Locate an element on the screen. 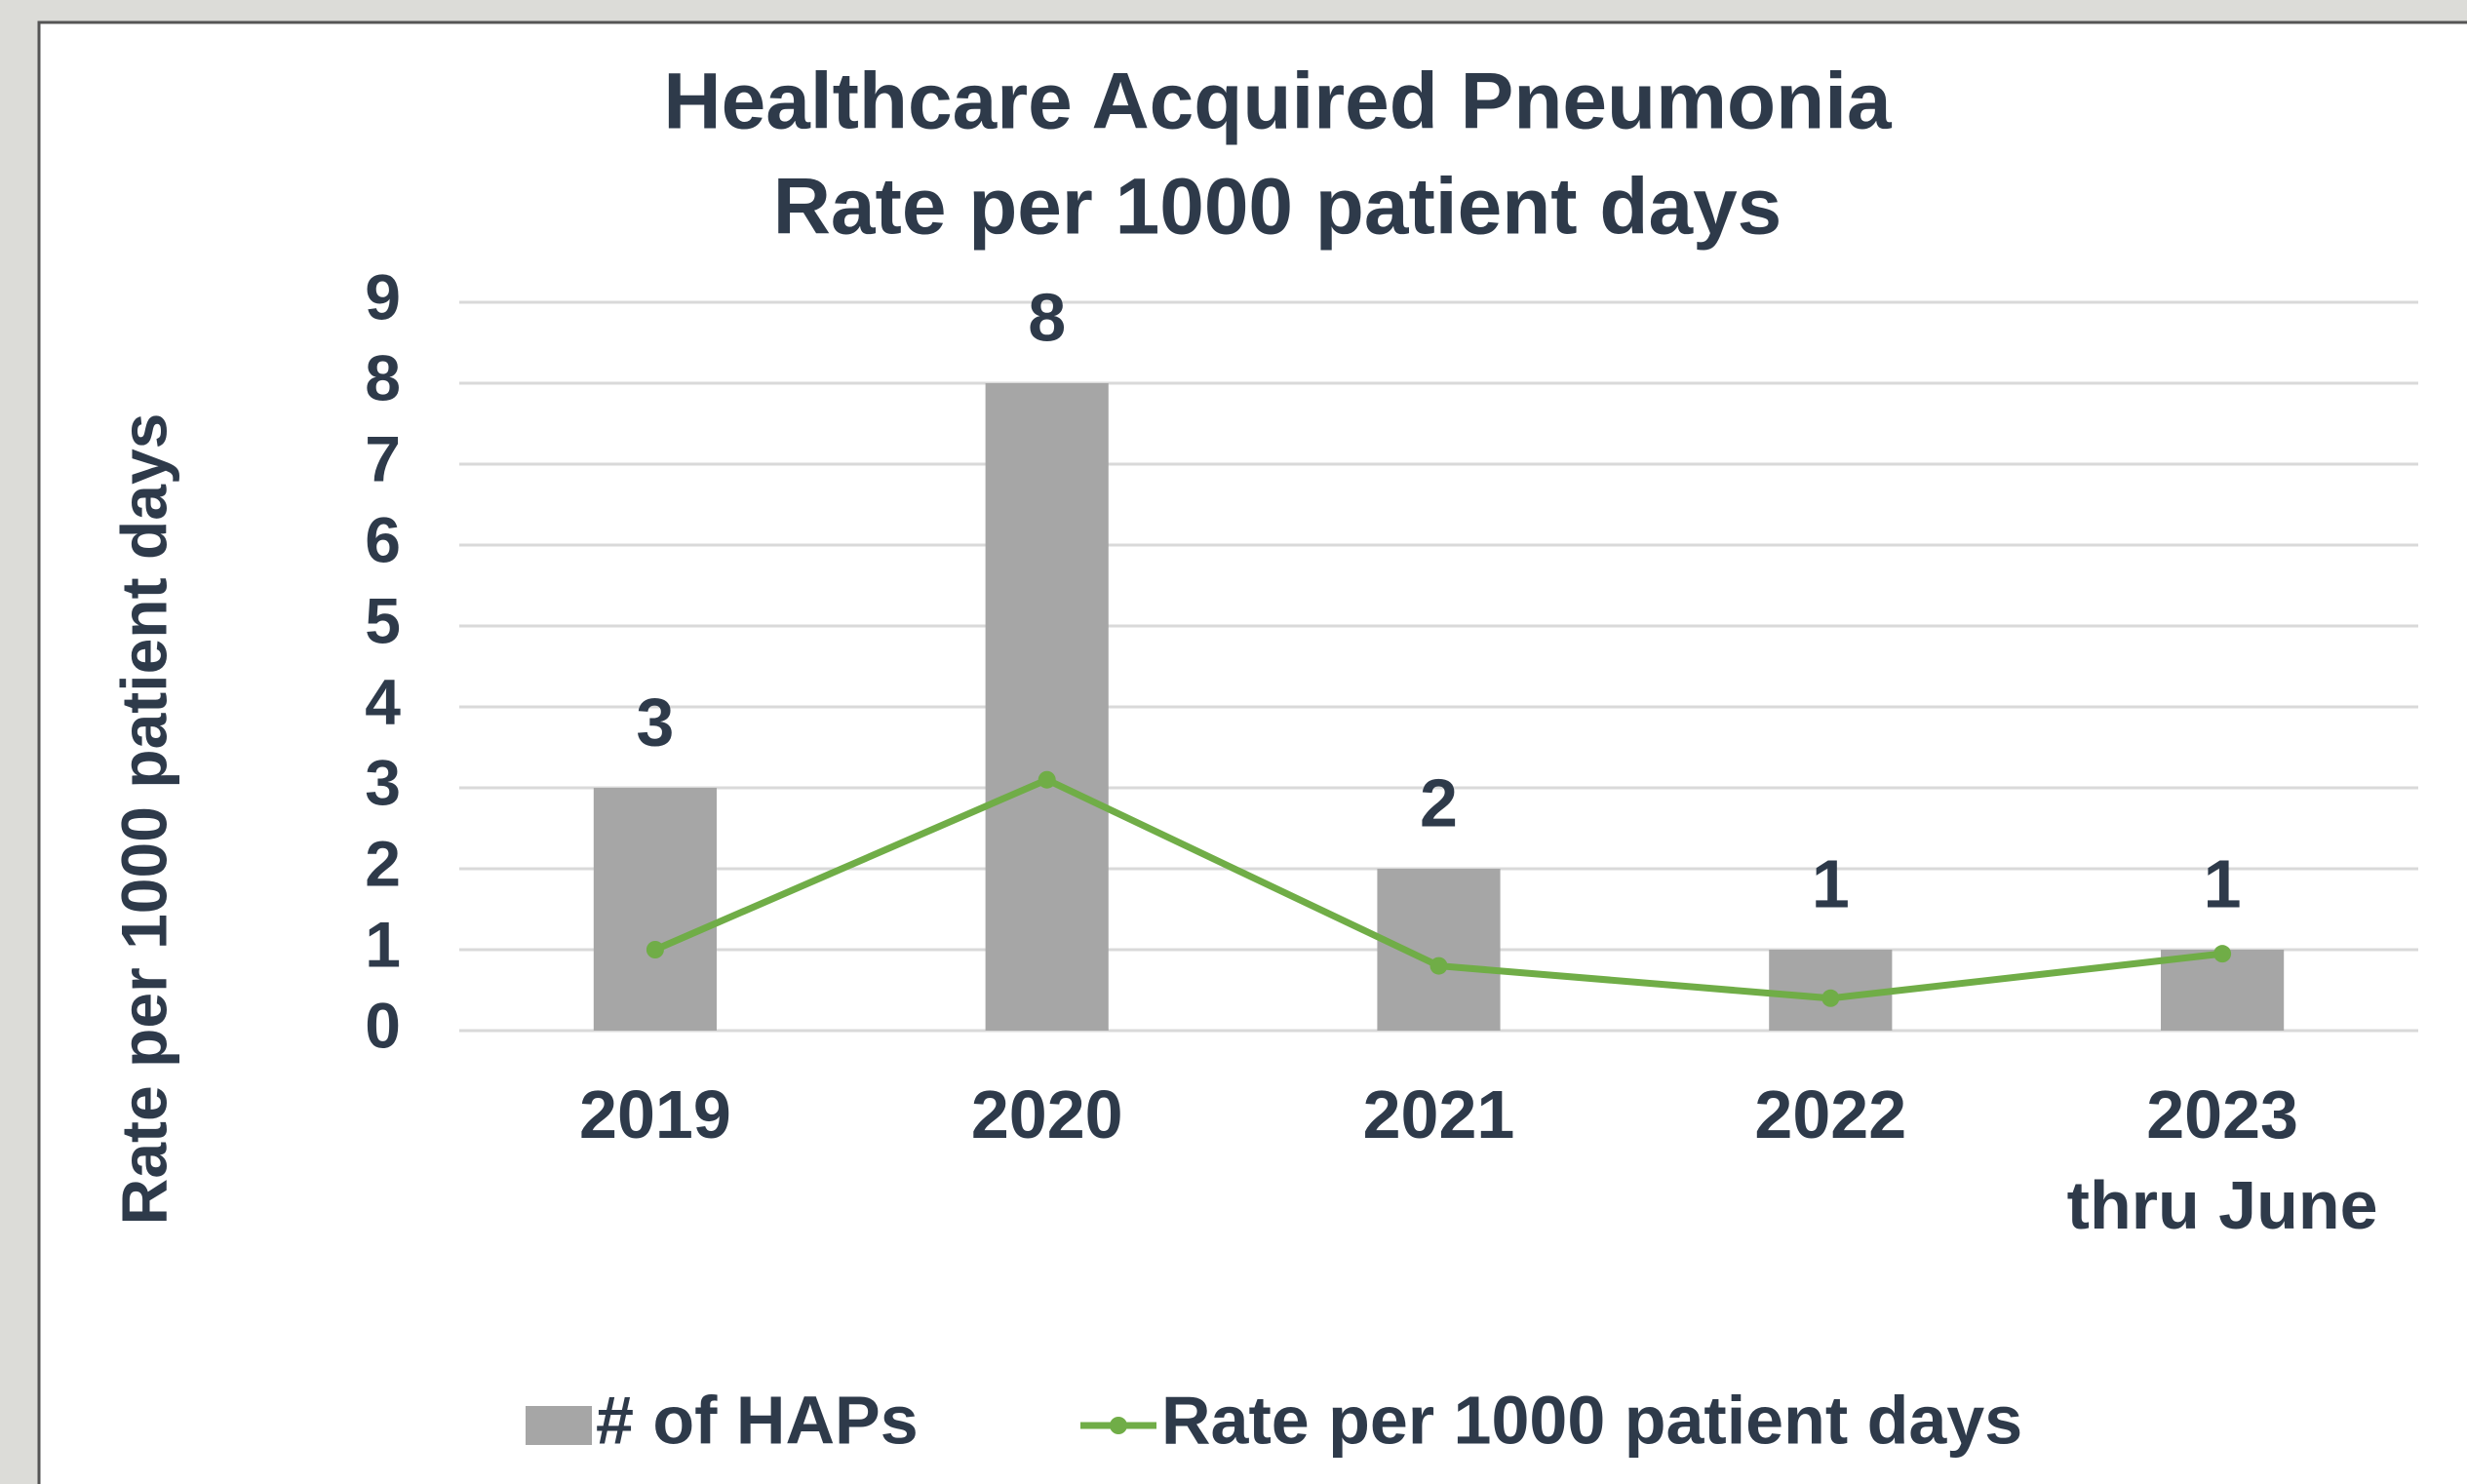 This screenshot has height=1484, width=2467. y-axis-label: Rate per 1000 patient days is located at coordinates (143, 819).